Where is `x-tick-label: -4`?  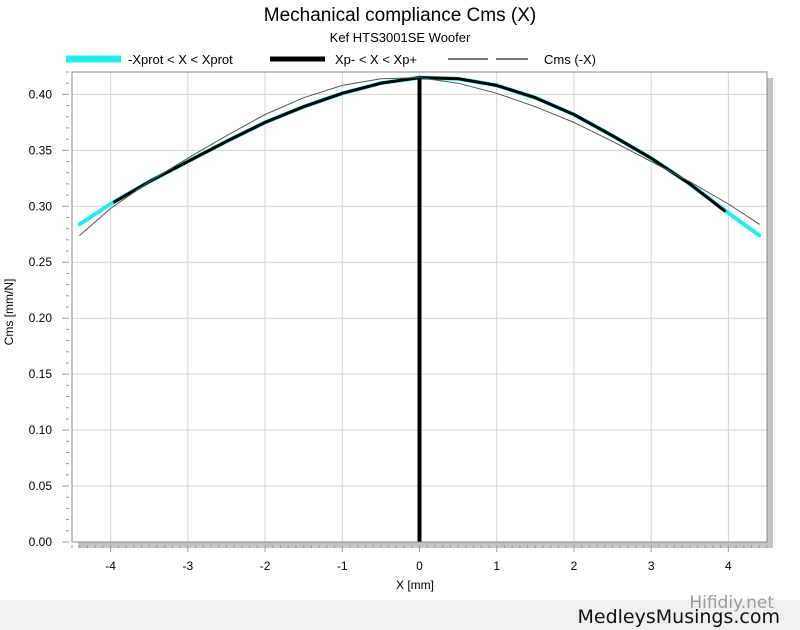 x-tick-label: -4 is located at coordinates (110, 566).